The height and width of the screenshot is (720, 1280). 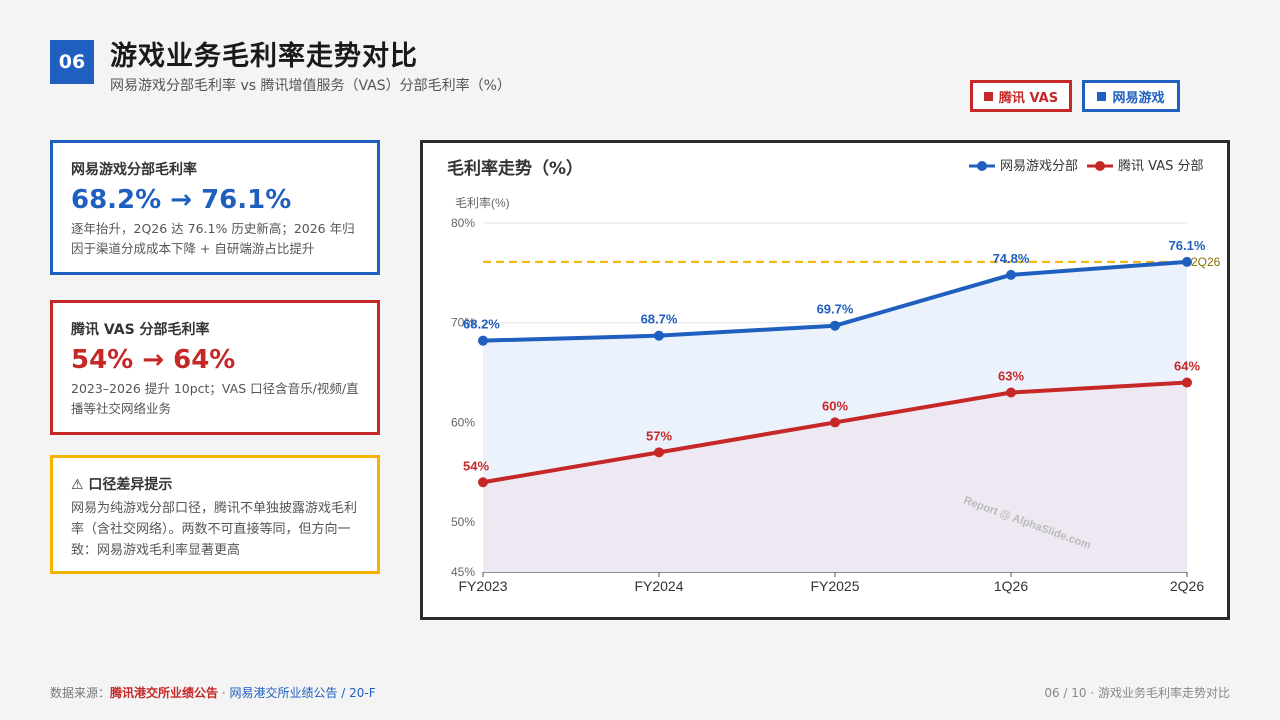 I want to click on section-number-badge: 06, so click(x=72, y=62).